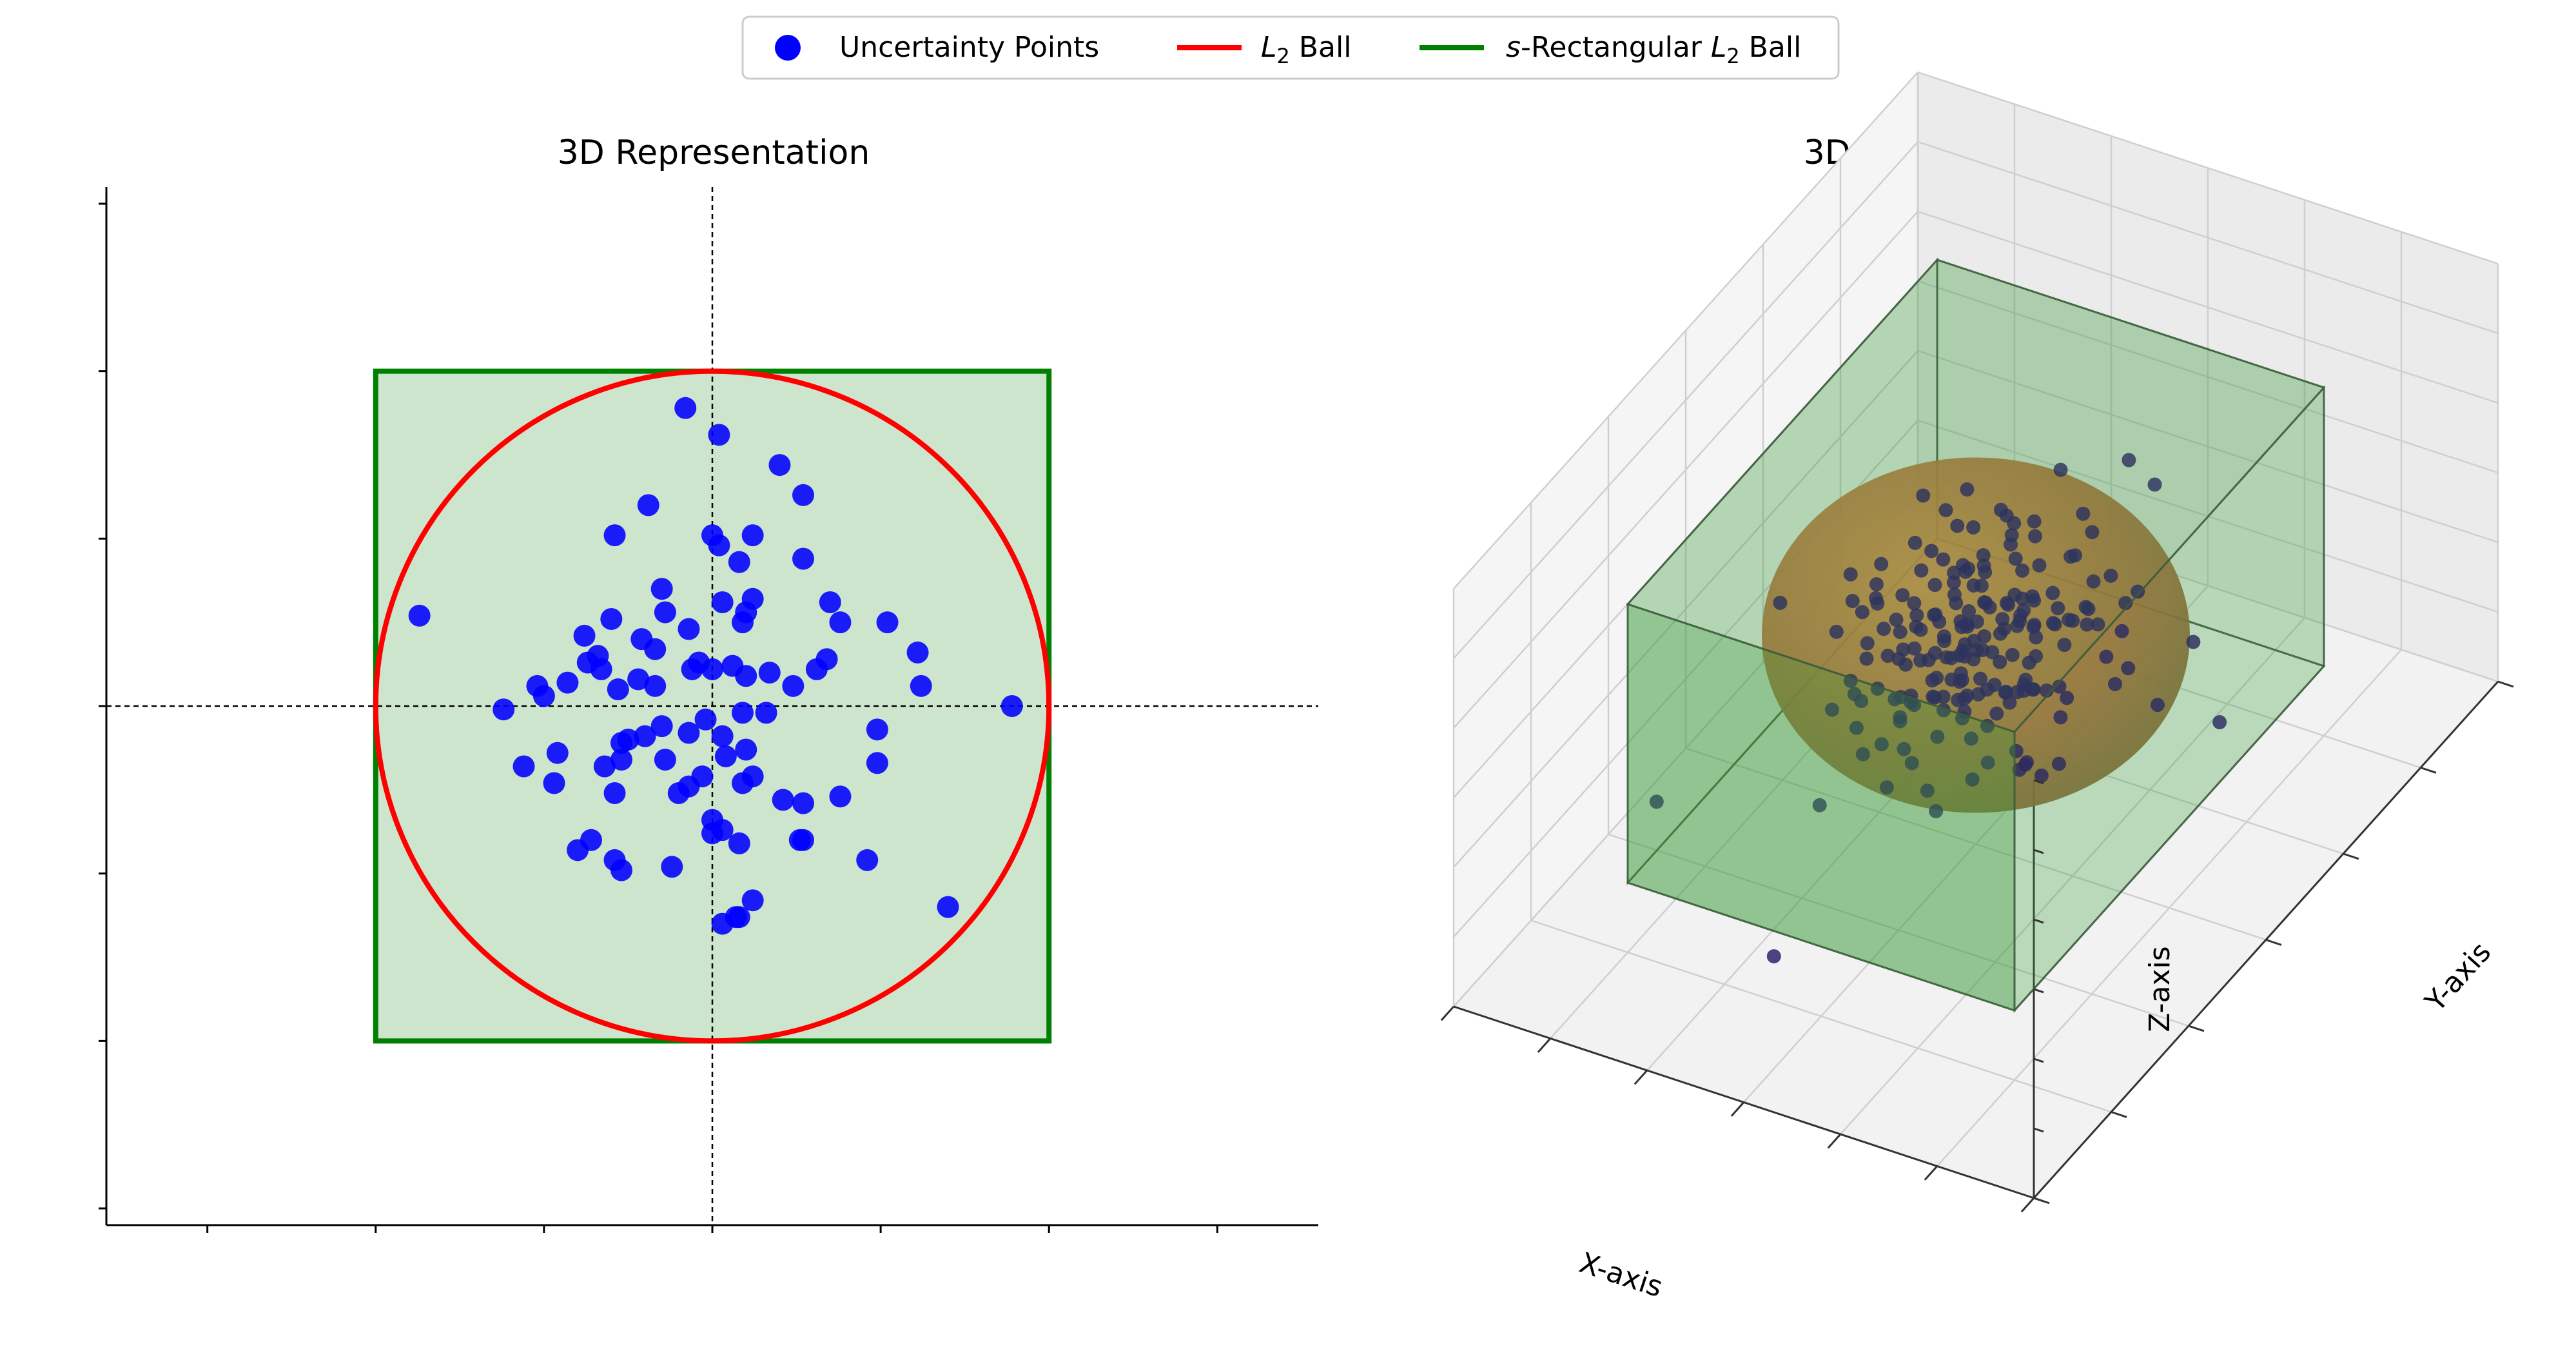 The width and height of the screenshot is (2576, 1367). I want to click on x-ticks, so click(712, 1229).